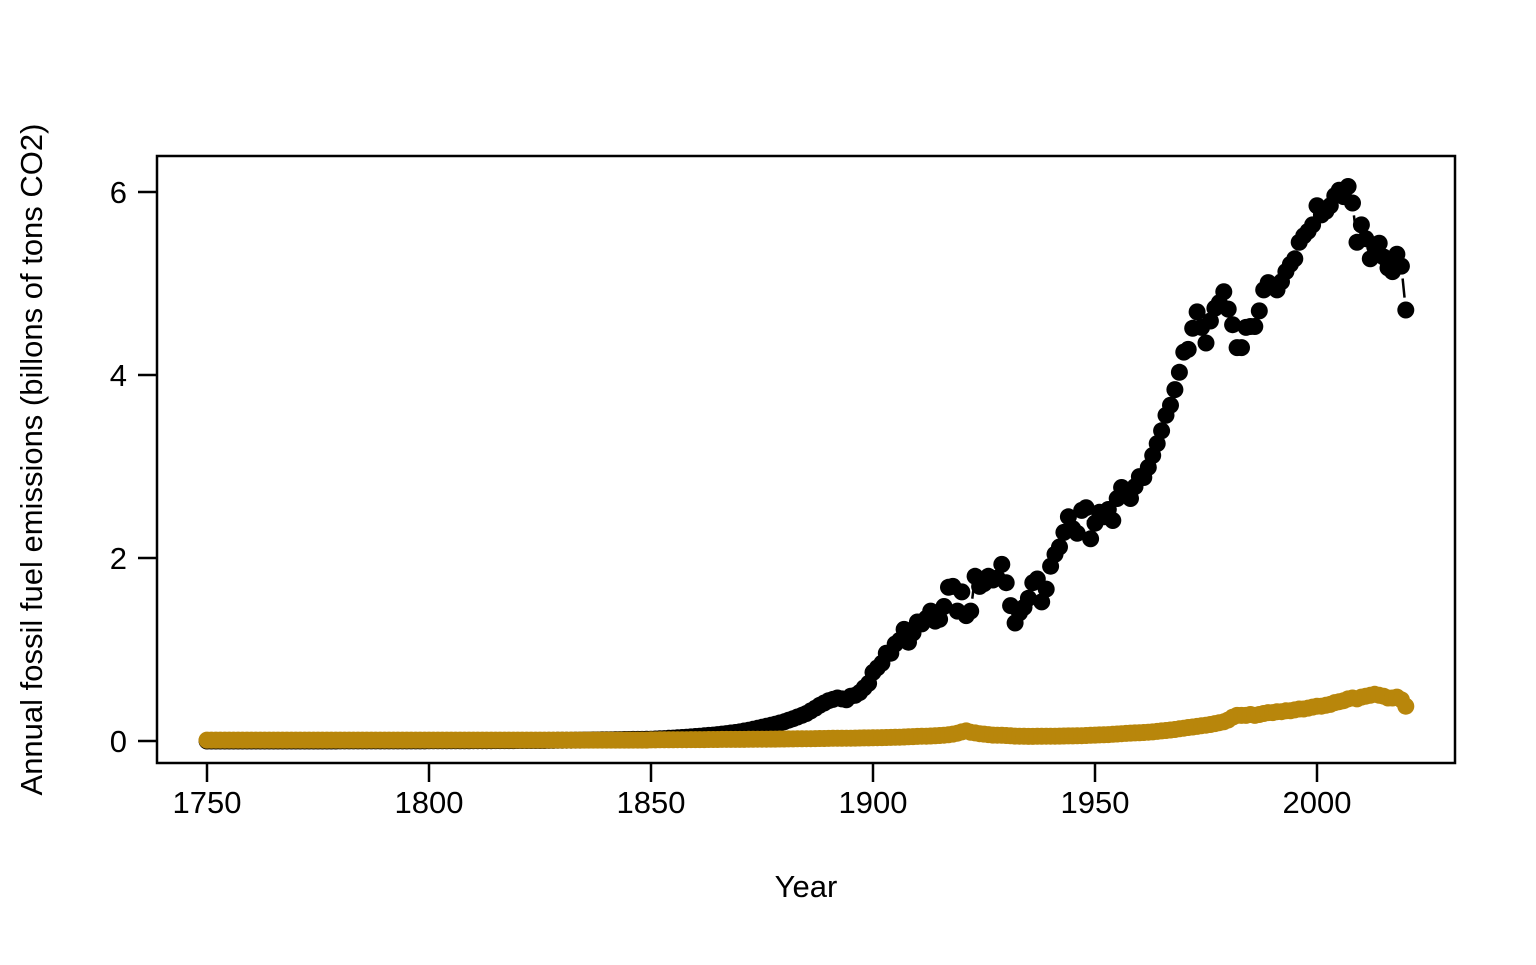  What do you see at coordinates (118, 375) in the screenshot?
I see `y-tick-label: 4` at bounding box center [118, 375].